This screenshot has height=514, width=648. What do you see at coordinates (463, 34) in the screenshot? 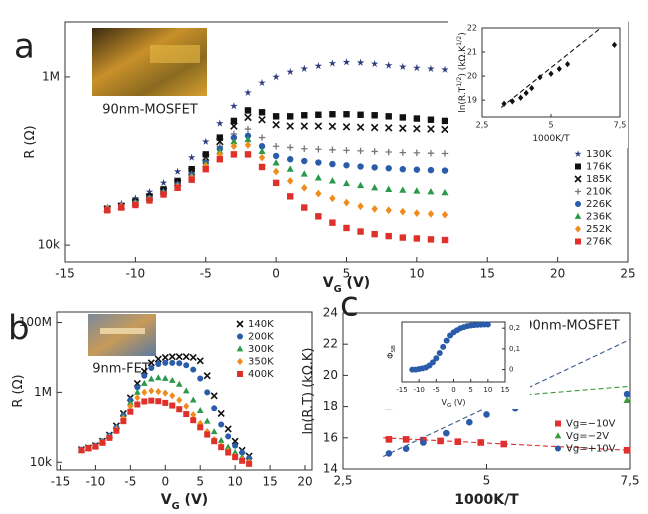
I see `y-axis-label-part: )` at bounding box center [463, 34].